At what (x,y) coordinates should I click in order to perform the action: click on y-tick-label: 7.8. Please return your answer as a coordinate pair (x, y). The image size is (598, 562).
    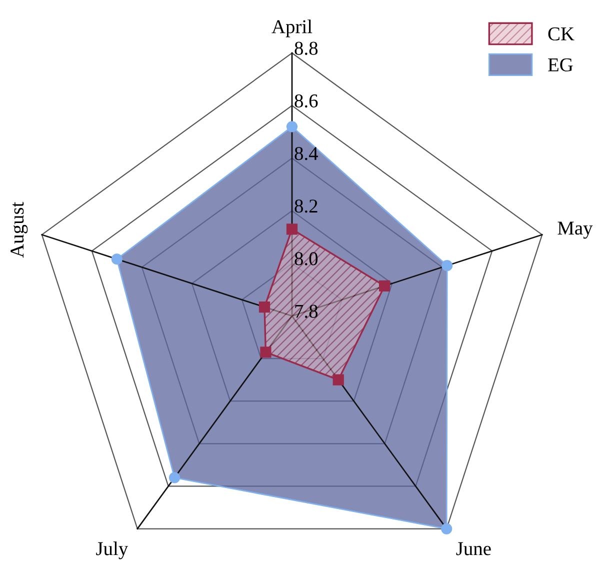
    Looking at the image, I should click on (306, 311).